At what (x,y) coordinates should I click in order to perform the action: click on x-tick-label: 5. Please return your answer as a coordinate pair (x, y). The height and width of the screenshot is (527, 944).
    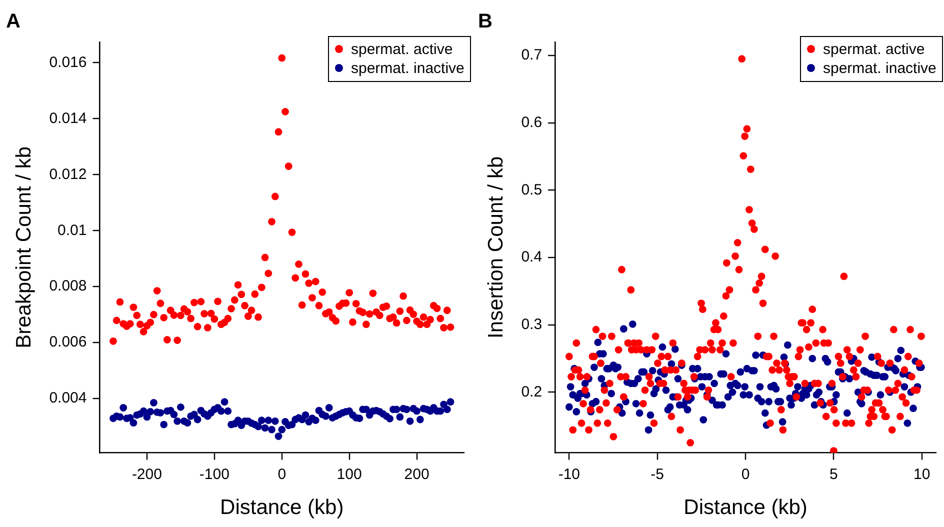
    Looking at the image, I should click on (834, 474).